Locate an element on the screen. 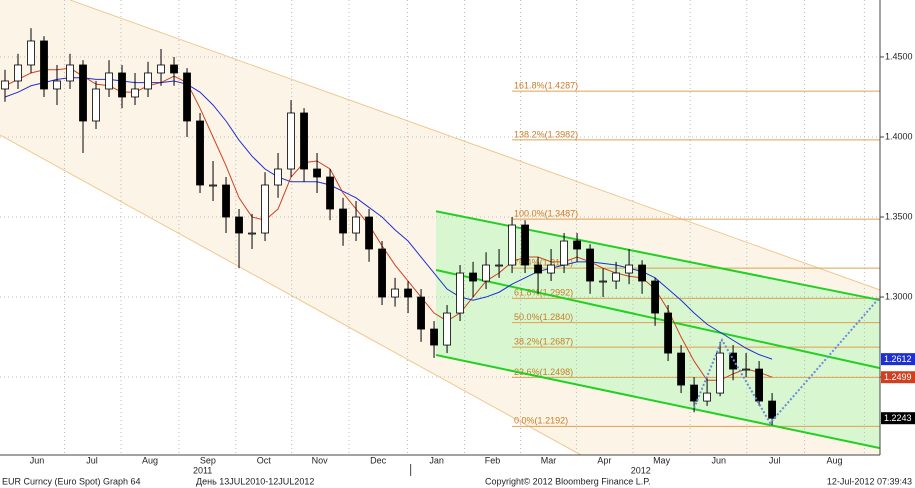 This screenshot has width=915, height=488. fib-label: 23.6%(1.2498) is located at coordinates (543, 372).